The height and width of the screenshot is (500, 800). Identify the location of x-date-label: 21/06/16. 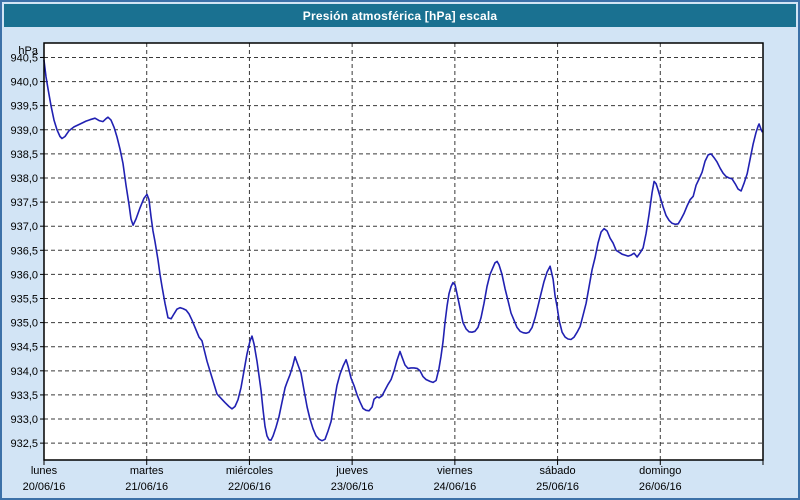
(146, 487).